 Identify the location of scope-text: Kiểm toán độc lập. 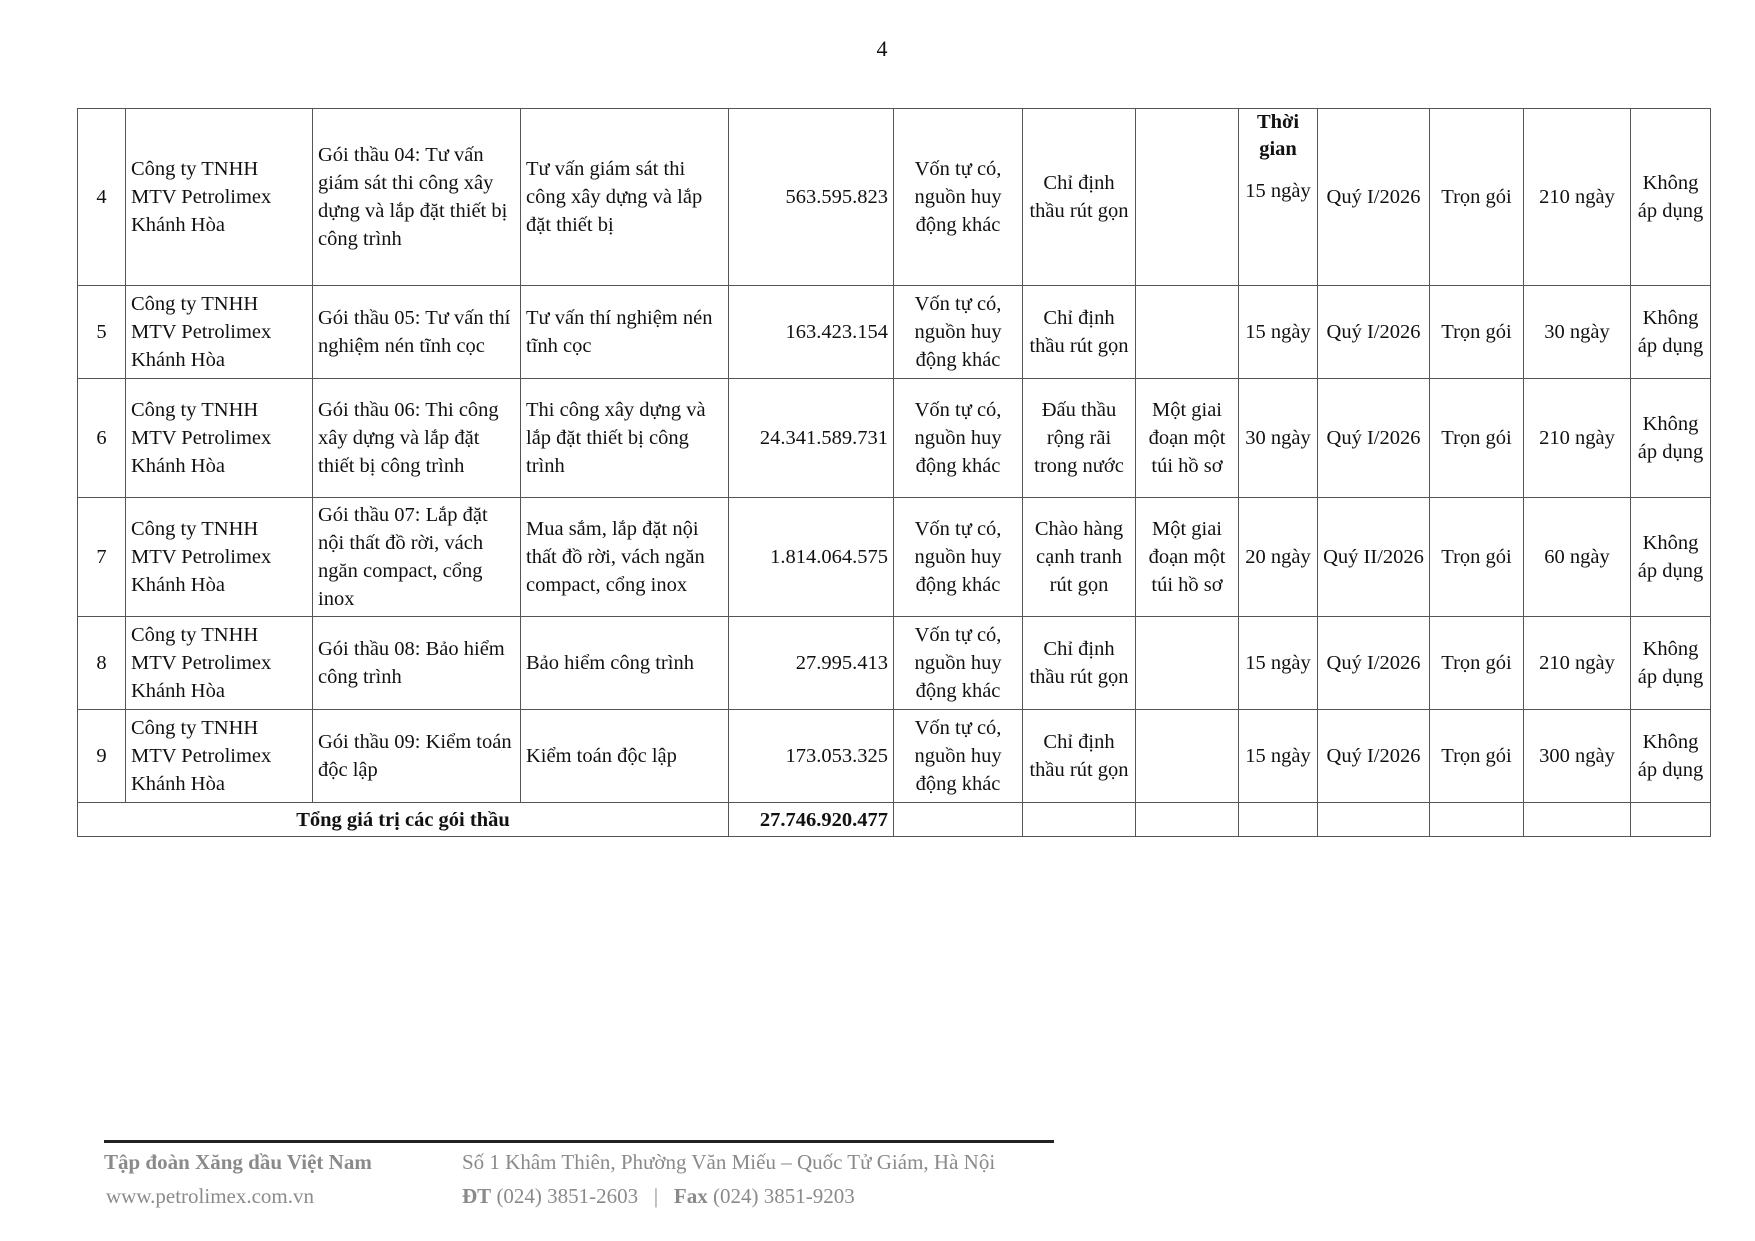
(601, 756).